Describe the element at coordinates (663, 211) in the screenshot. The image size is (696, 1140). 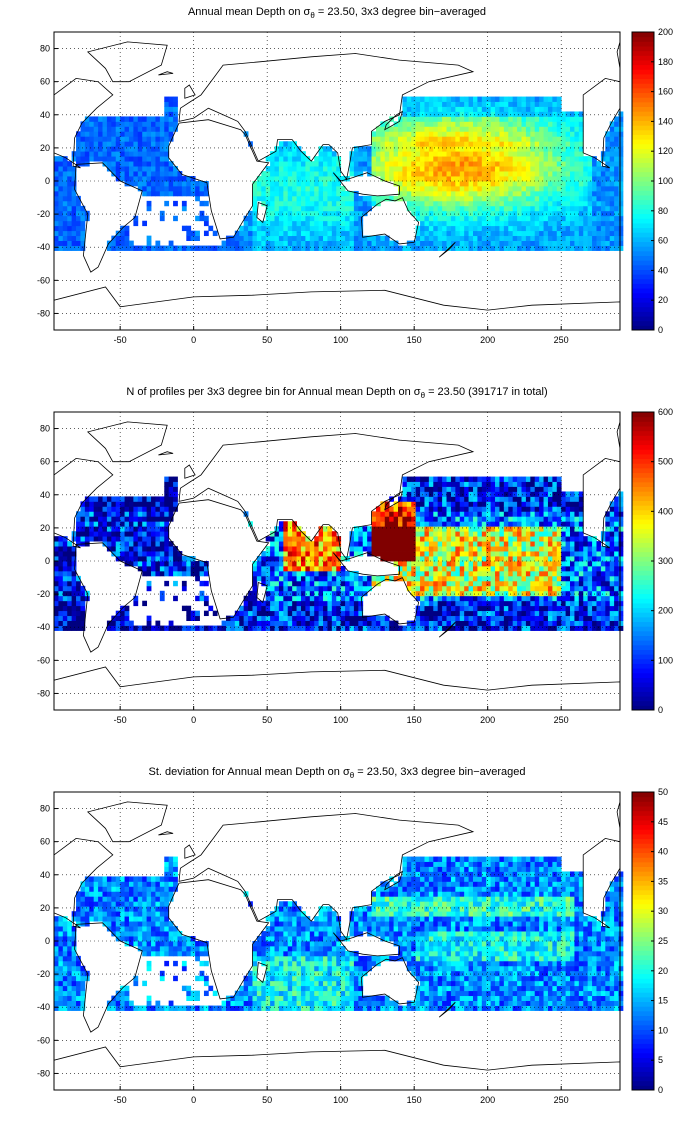
I see `colorbar-tick-label: 80` at that location.